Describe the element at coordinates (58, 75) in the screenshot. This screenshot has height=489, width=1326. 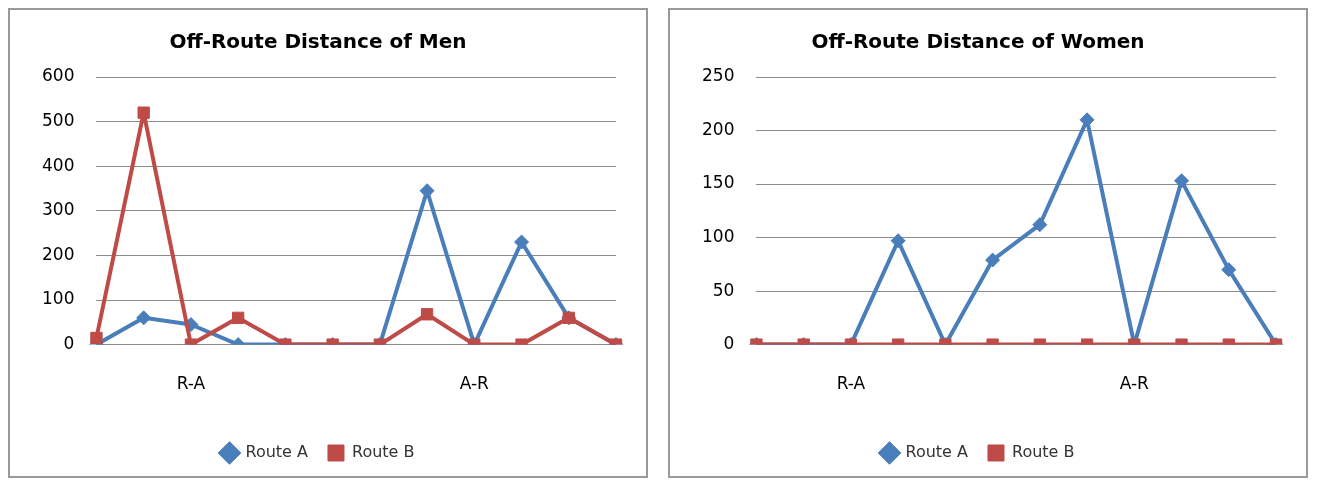
I see `y-tick-label: 600` at that location.